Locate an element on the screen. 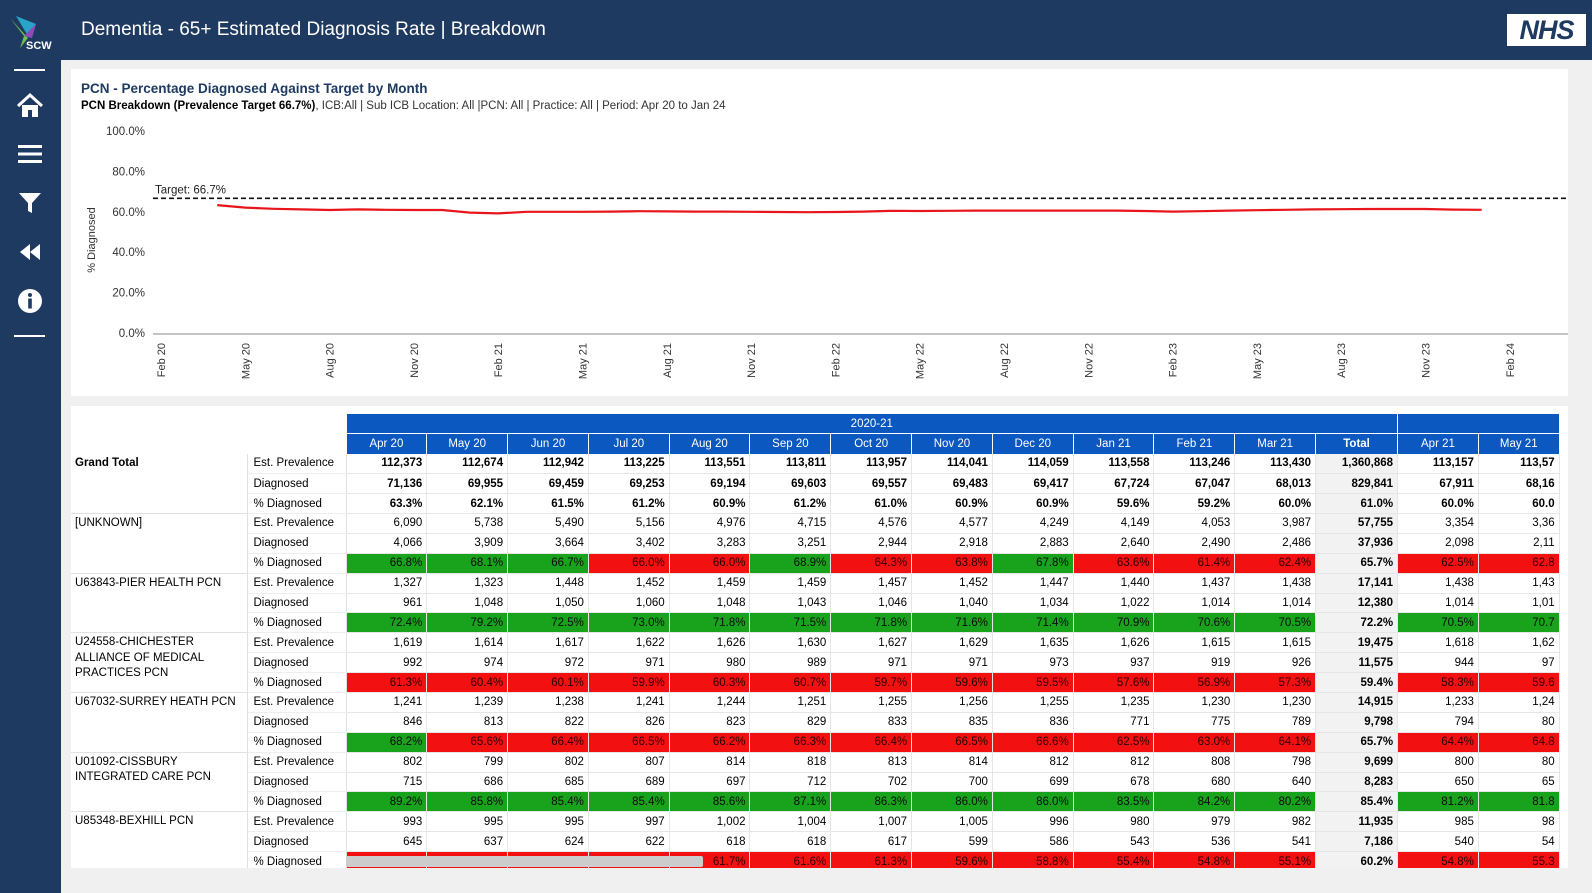 The image size is (1592, 893). metric-label: Est. Prevalence is located at coordinates (297, 643).